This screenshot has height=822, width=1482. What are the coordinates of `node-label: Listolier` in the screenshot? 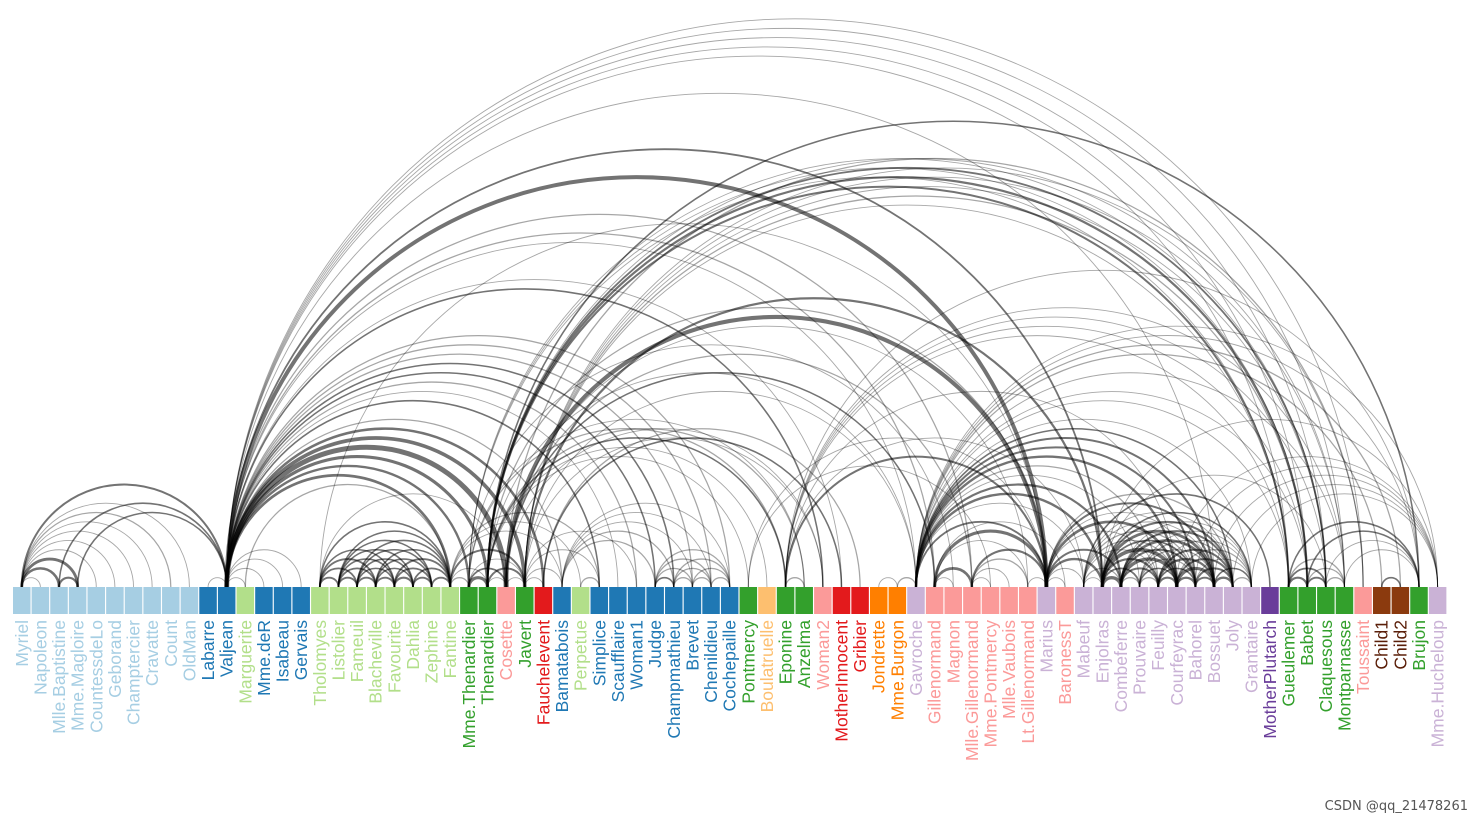 It's located at (338, 650).